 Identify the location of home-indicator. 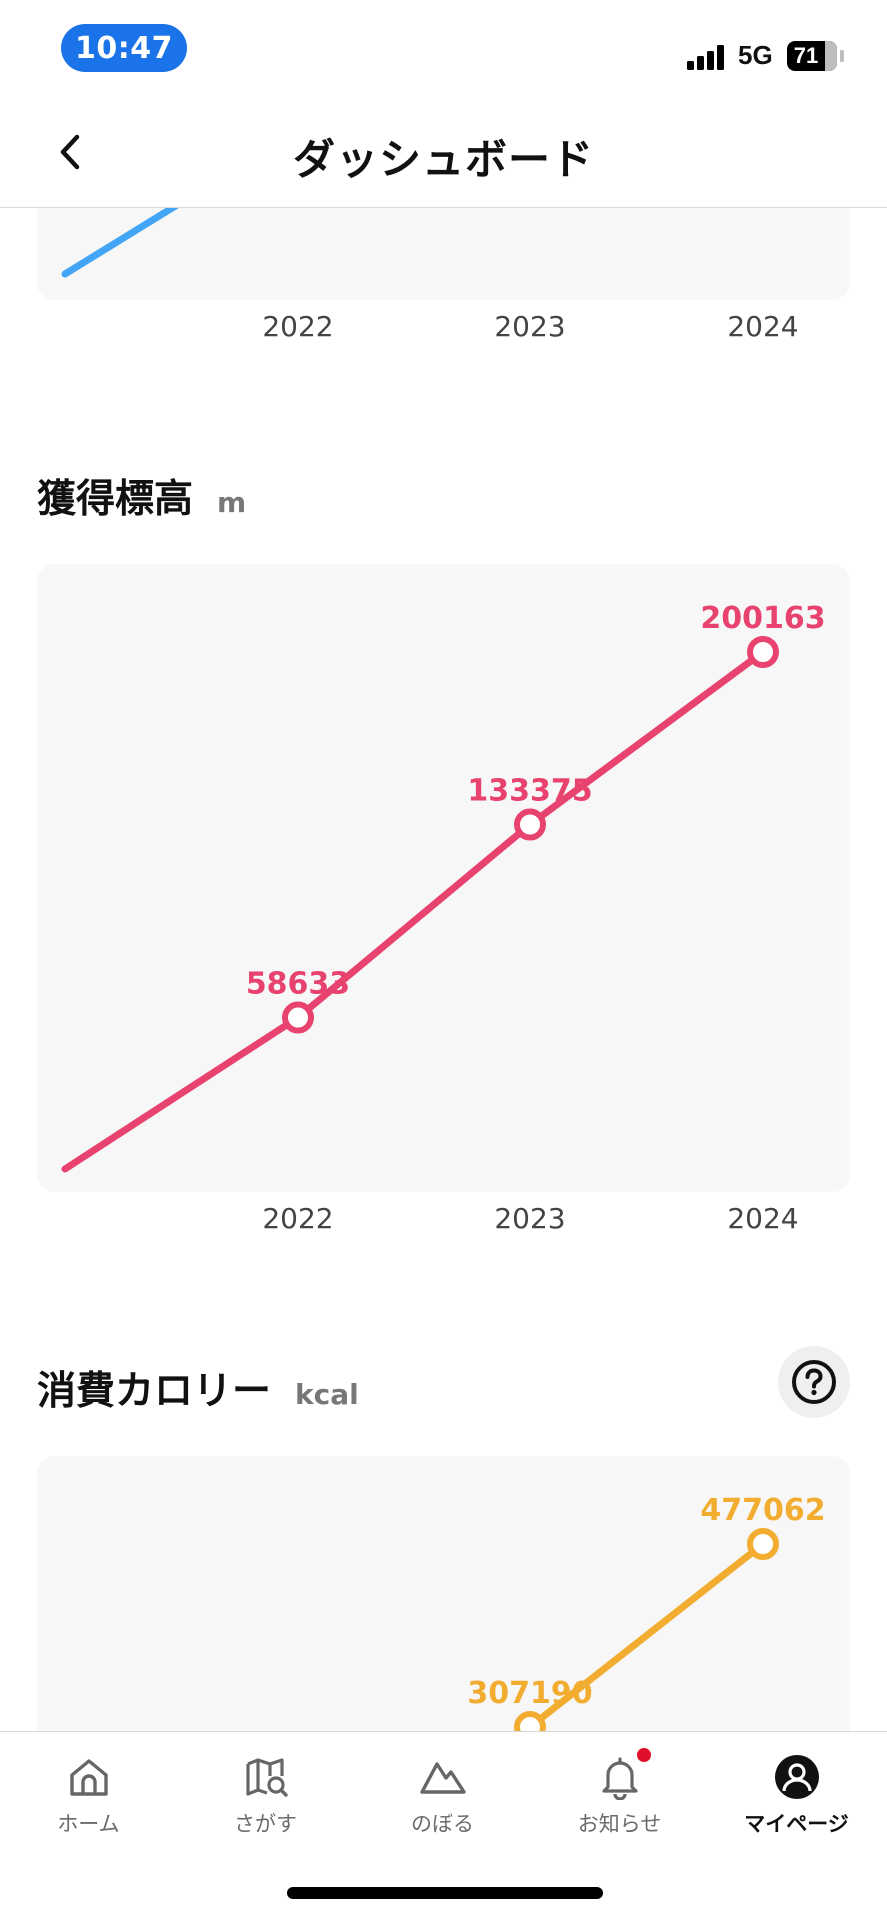
(445, 1893).